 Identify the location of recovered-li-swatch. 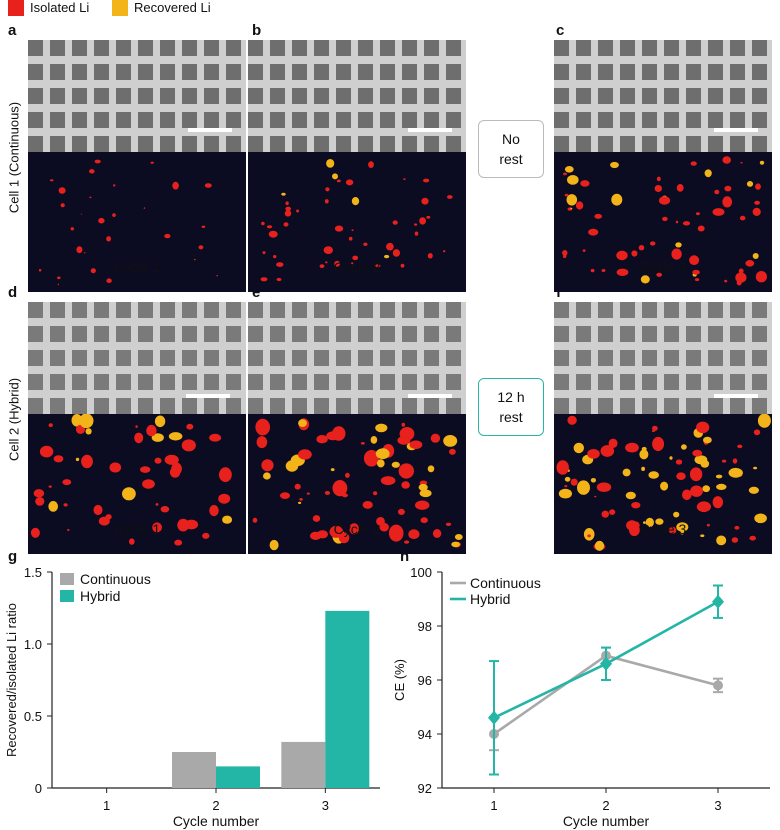
(120, 8).